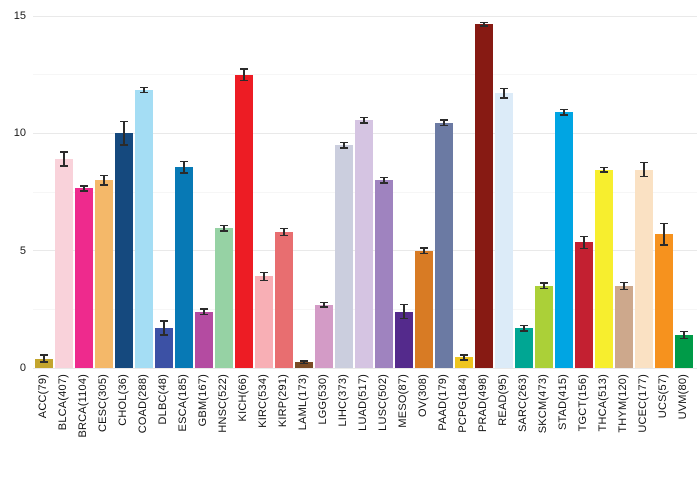 The height and width of the screenshot is (480, 700). What do you see at coordinates (22, 368) in the screenshot?
I see `y-tick-label: 0` at bounding box center [22, 368].